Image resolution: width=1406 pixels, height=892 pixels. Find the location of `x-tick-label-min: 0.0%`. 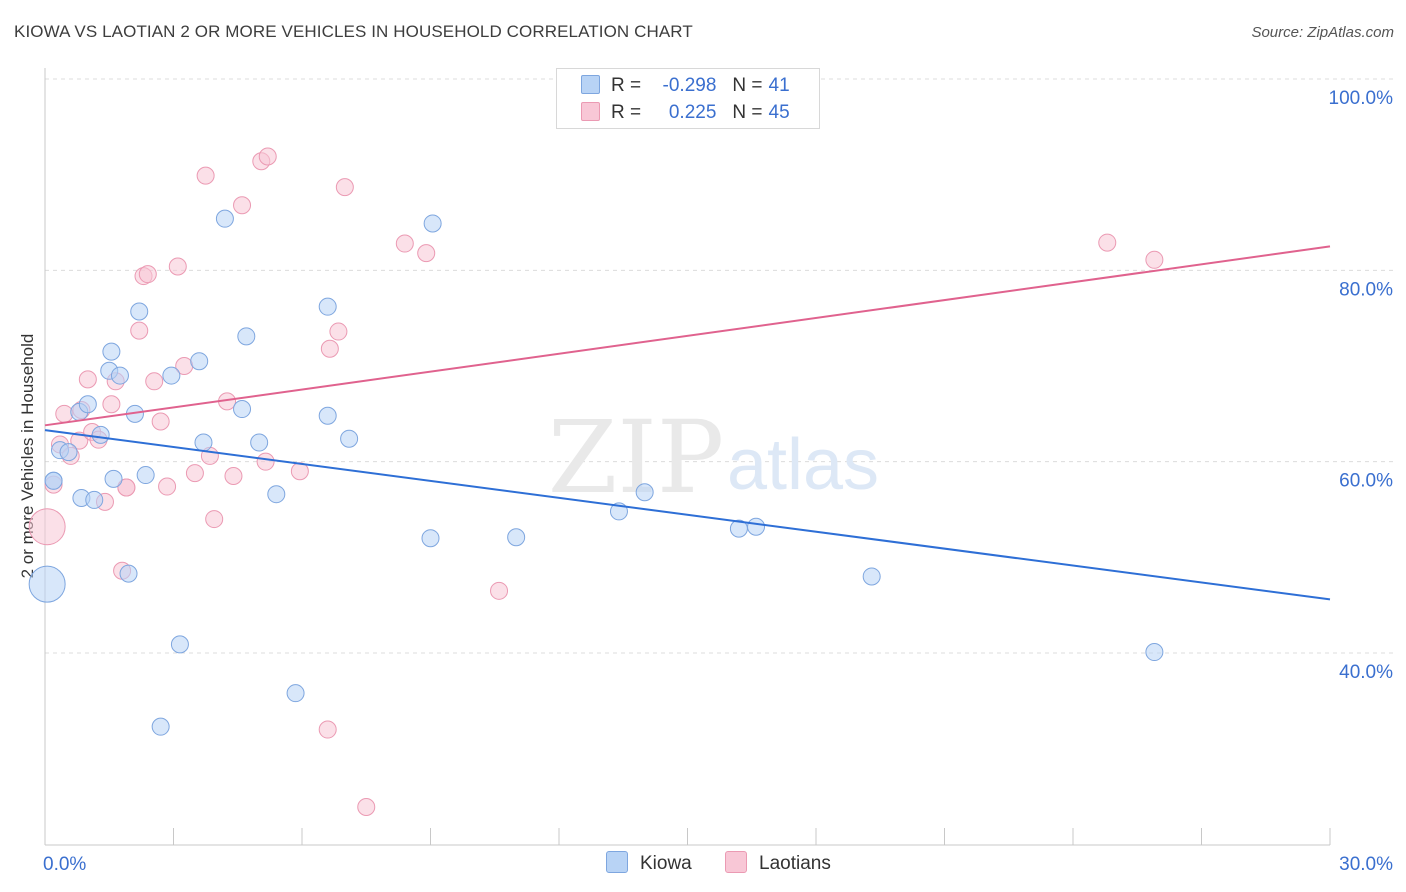

x-tick-label-min: 0.0% is located at coordinates (64, 864).